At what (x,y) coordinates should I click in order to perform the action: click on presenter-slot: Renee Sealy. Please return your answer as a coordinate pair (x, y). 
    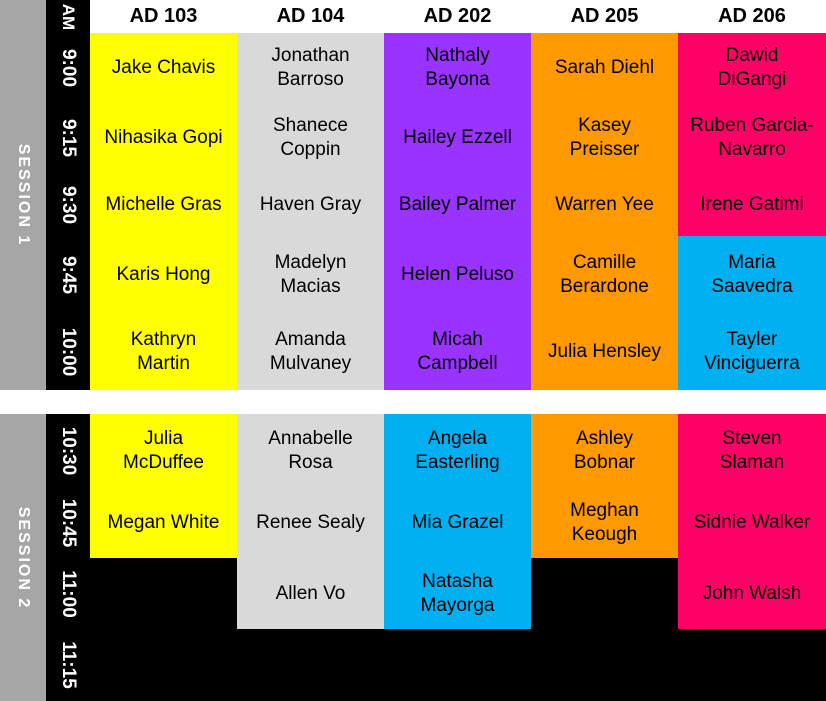
    Looking at the image, I should click on (310, 522).